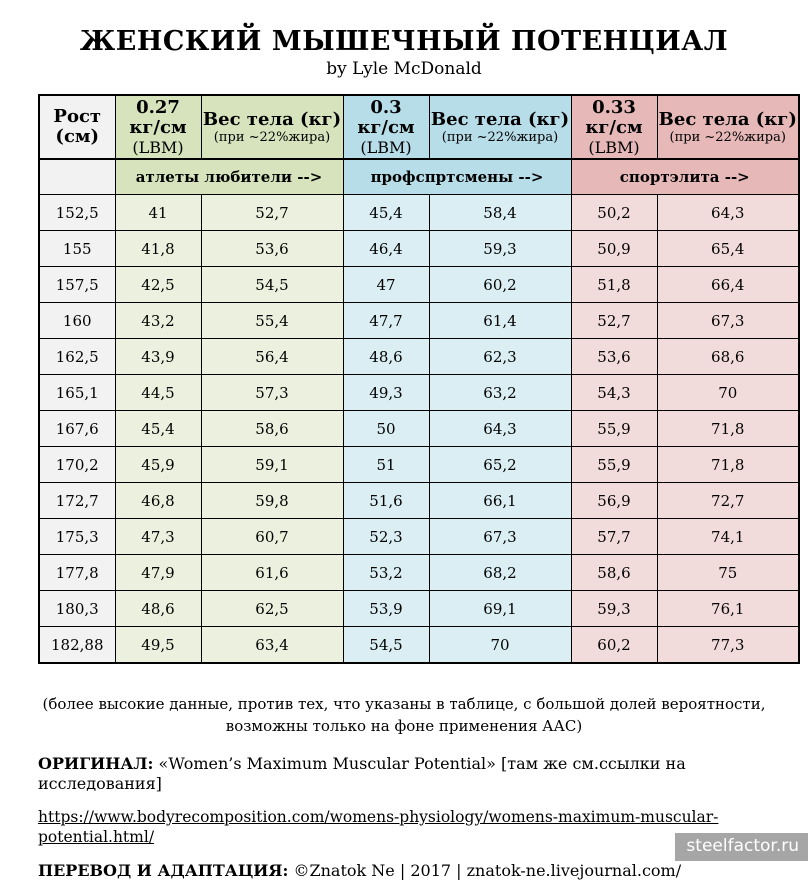  What do you see at coordinates (685, 177) in the screenshot?
I see `group-elite: спортэлита -->` at bounding box center [685, 177].